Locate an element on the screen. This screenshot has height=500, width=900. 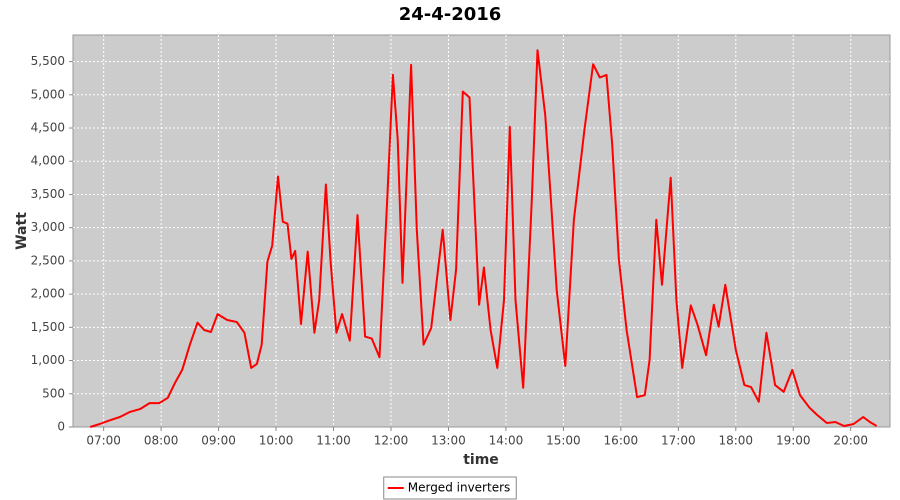
y-tick-label: 4,500 is located at coordinates (48, 128).